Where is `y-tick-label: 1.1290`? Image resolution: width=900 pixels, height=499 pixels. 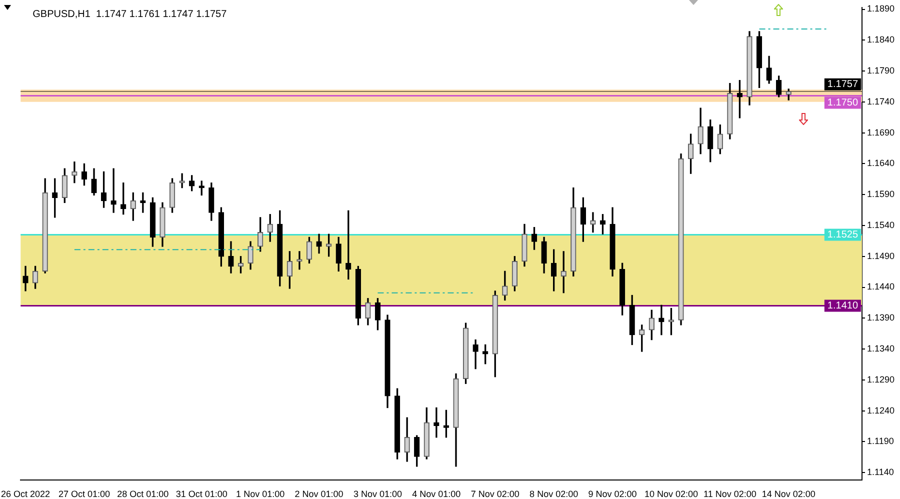 y-tick-label: 1.1290 is located at coordinates (881, 379).